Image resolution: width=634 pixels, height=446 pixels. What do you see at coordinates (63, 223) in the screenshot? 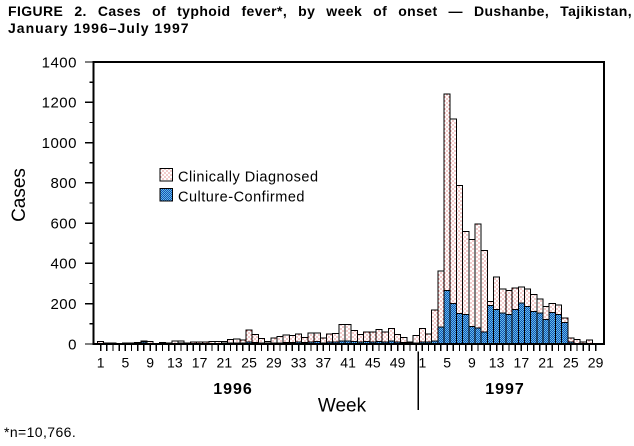
I see `svg-text: 600` at bounding box center [63, 223].